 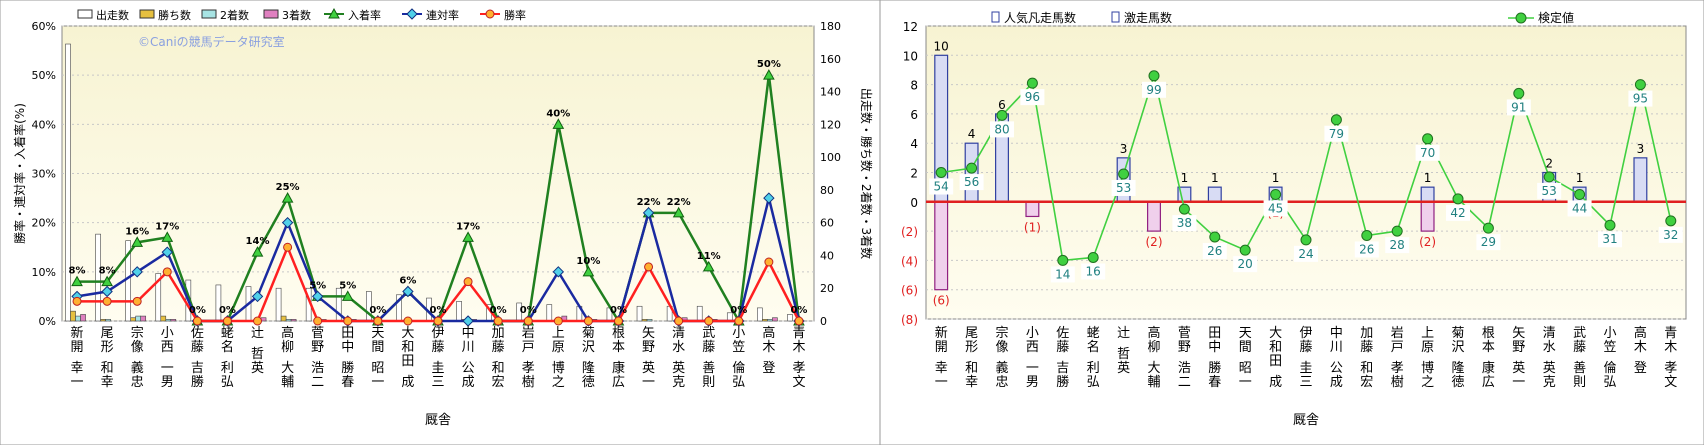 I want to click on legend-swatch, so click(x=147, y=14).